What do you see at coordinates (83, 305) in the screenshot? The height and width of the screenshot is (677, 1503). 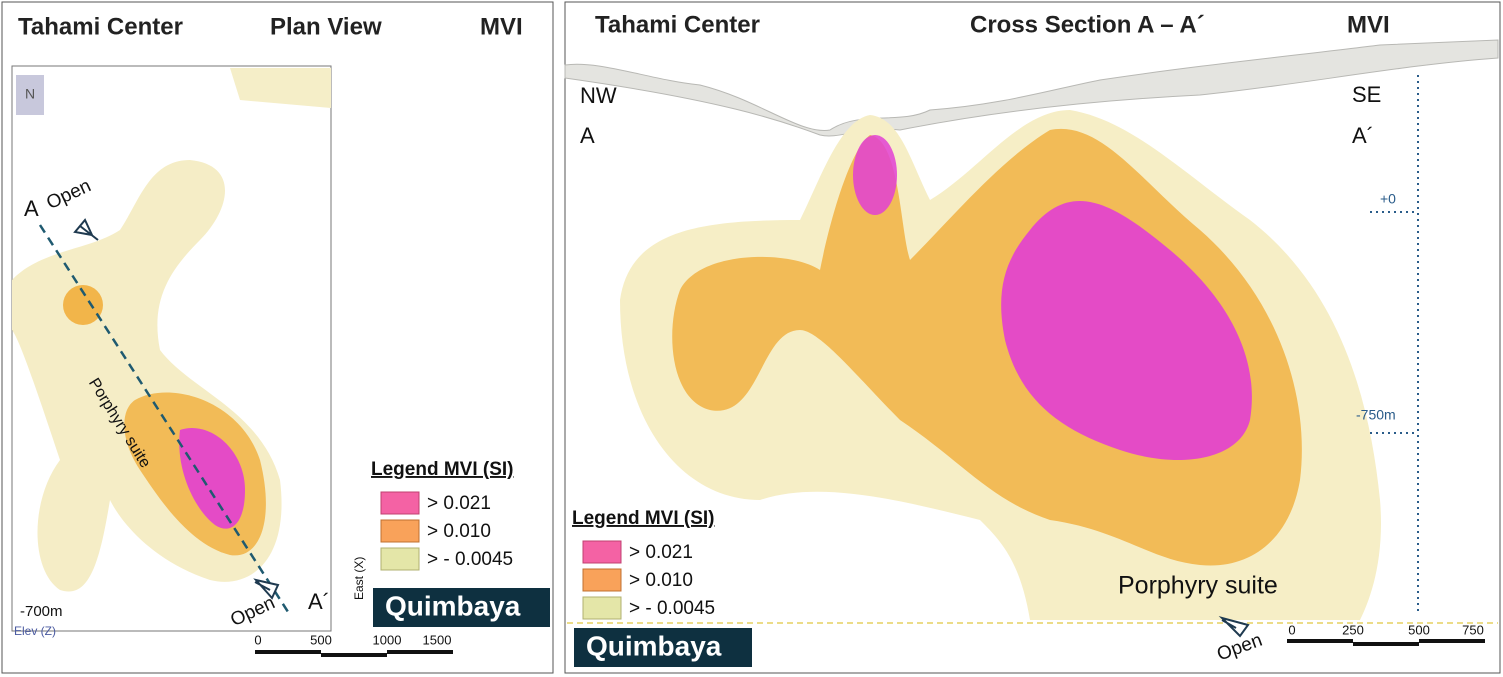 I see `orange-body` at bounding box center [83, 305].